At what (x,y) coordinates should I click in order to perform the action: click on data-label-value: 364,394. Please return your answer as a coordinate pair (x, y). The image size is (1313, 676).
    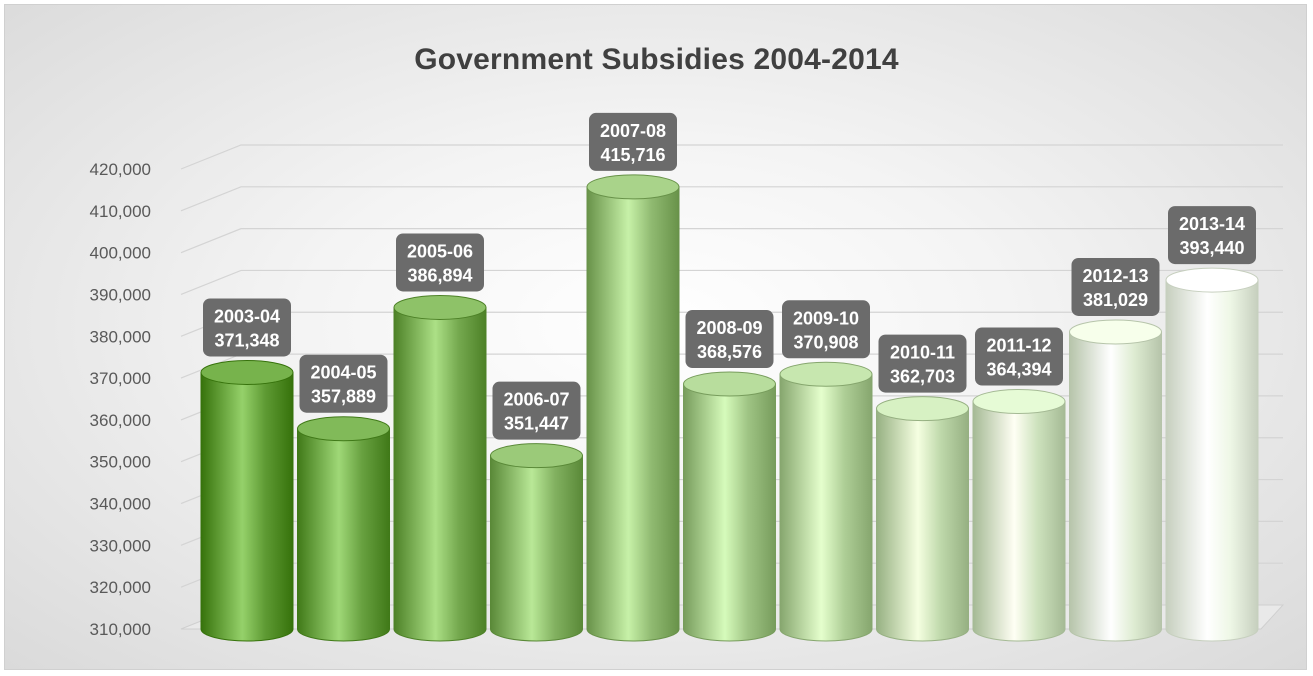
    Looking at the image, I should click on (1018, 370).